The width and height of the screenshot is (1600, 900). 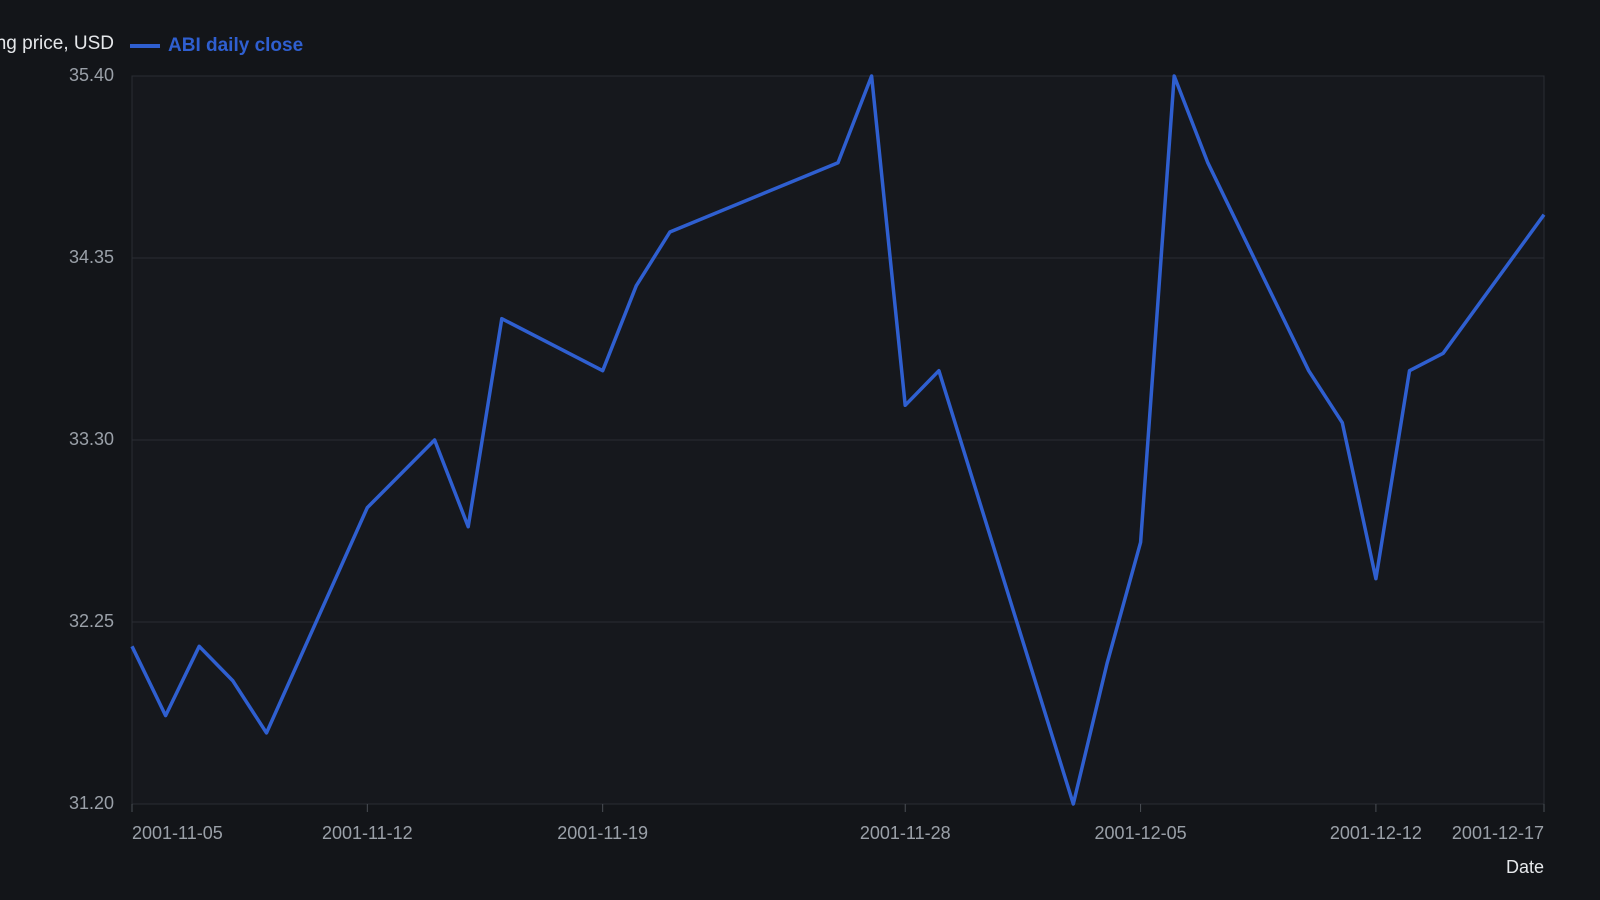 I want to click on x-axis-title: Date, so click(x=1525, y=867).